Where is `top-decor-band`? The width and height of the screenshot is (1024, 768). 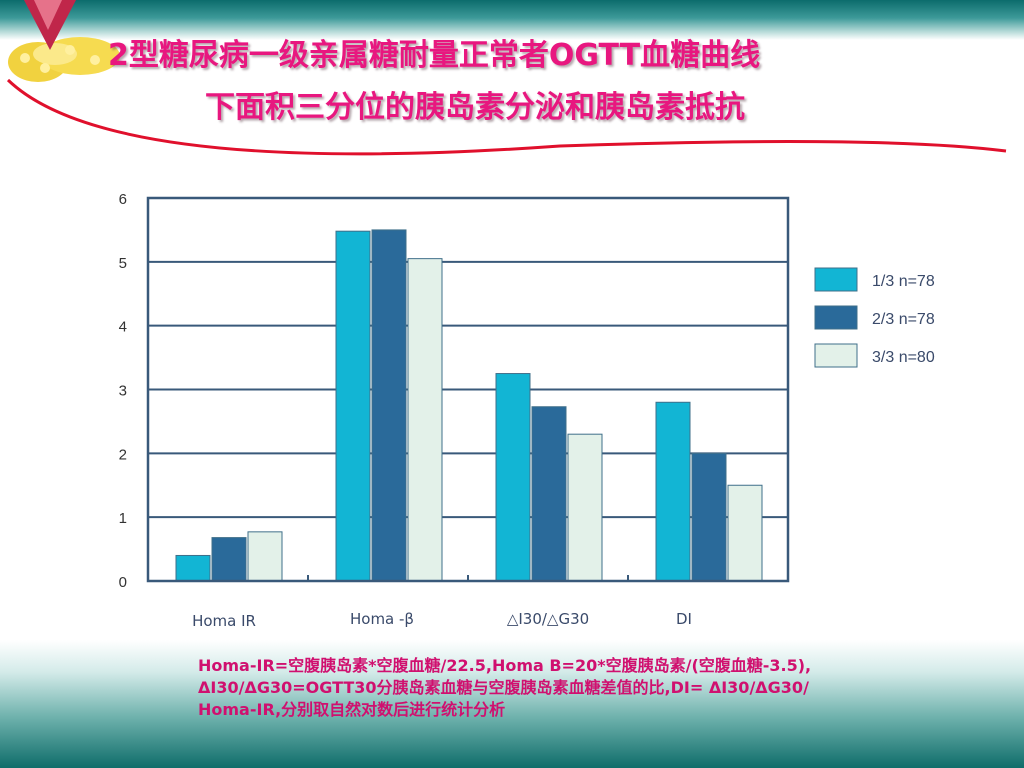 top-decor-band is located at coordinates (512, 20).